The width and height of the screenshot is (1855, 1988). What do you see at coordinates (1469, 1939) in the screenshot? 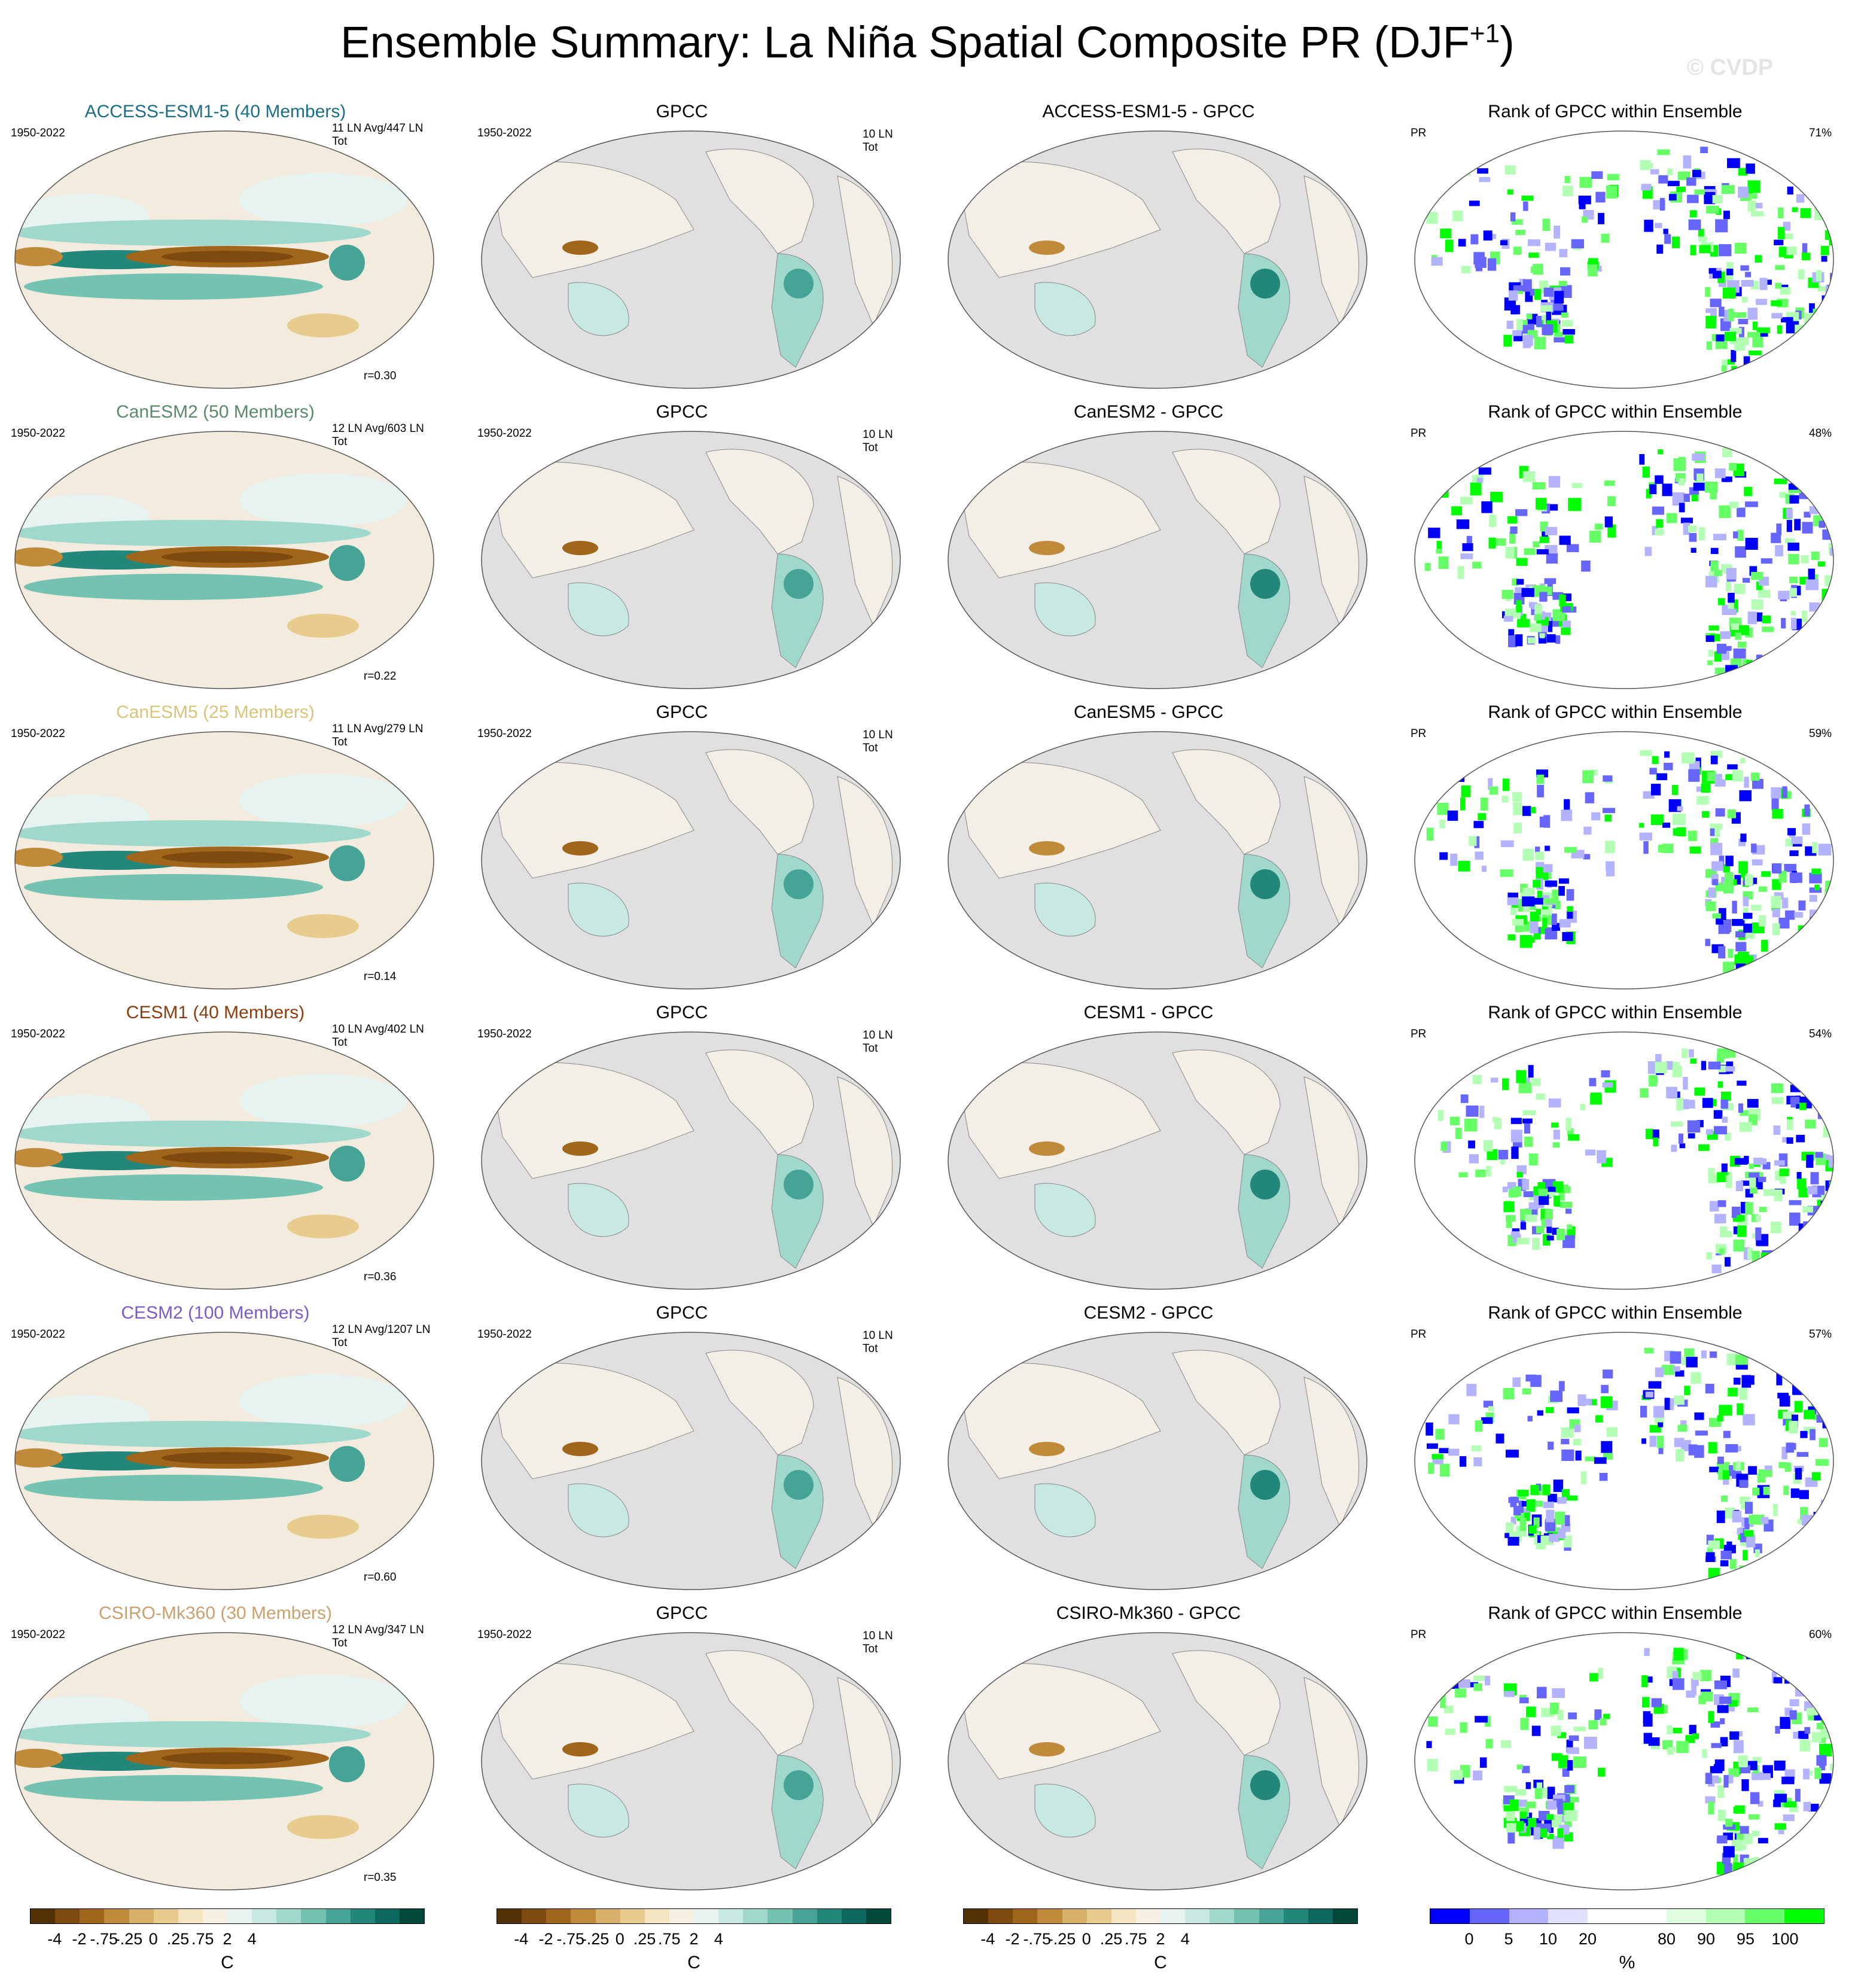
I see `colorbar-tick-label: 0` at bounding box center [1469, 1939].